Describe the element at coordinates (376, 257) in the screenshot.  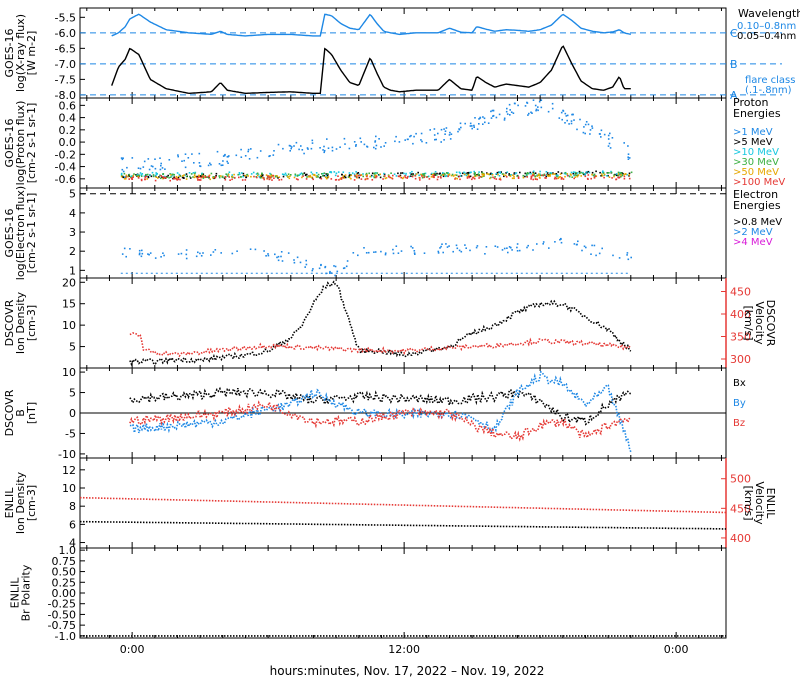
I see `series->2 MeV` at that location.